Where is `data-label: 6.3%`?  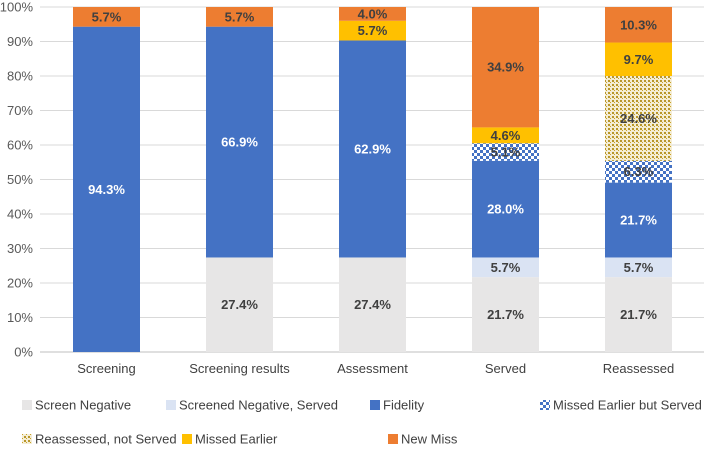
data-label: 6.3% is located at coordinates (639, 171).